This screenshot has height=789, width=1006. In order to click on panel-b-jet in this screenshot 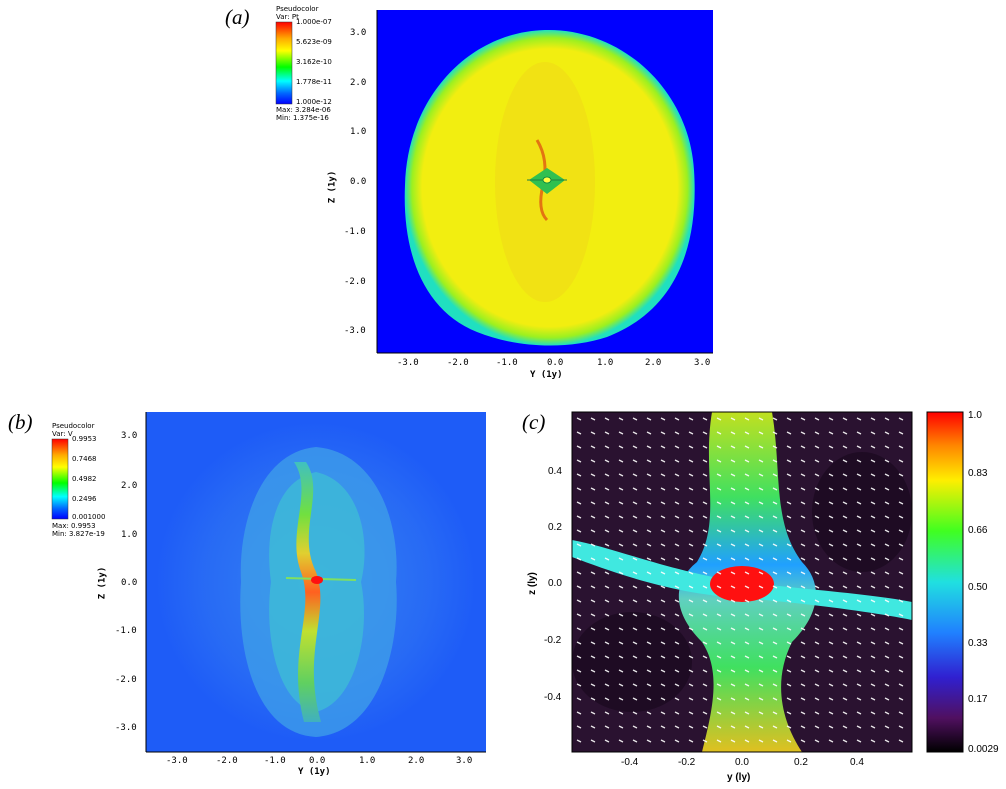, I will do `click(307, 592)`.